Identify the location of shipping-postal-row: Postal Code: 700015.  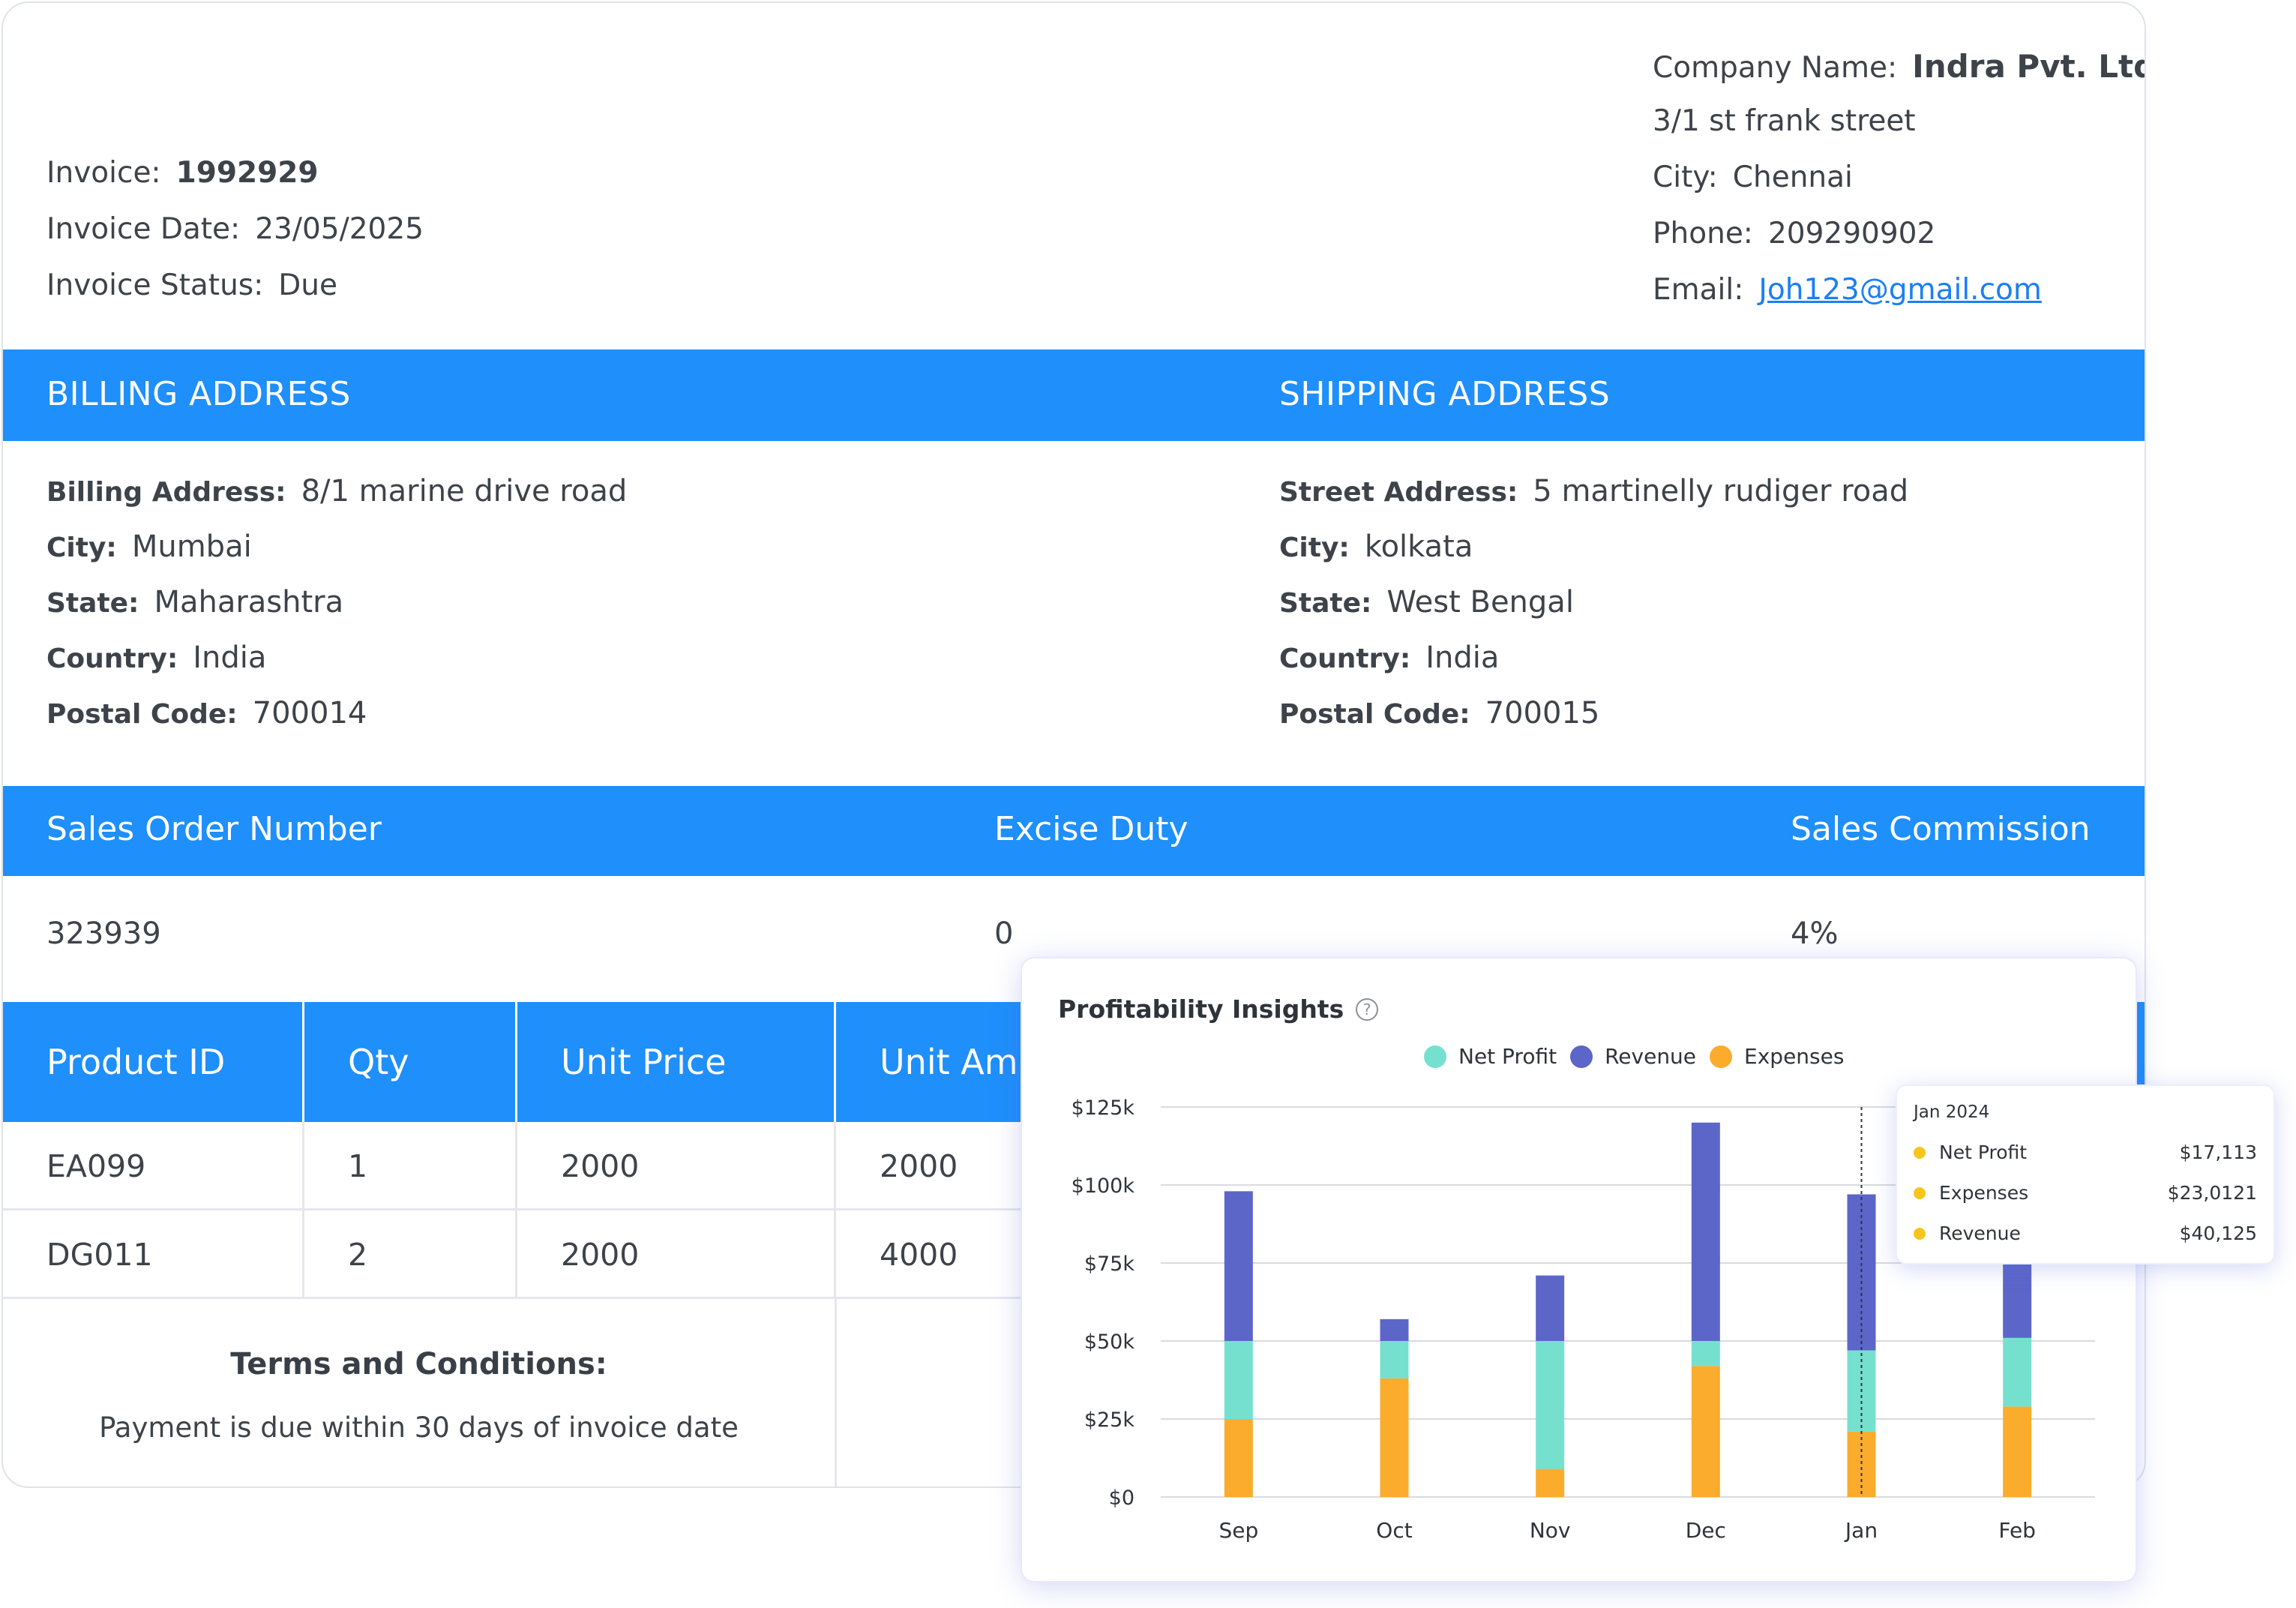
(1594, 724).